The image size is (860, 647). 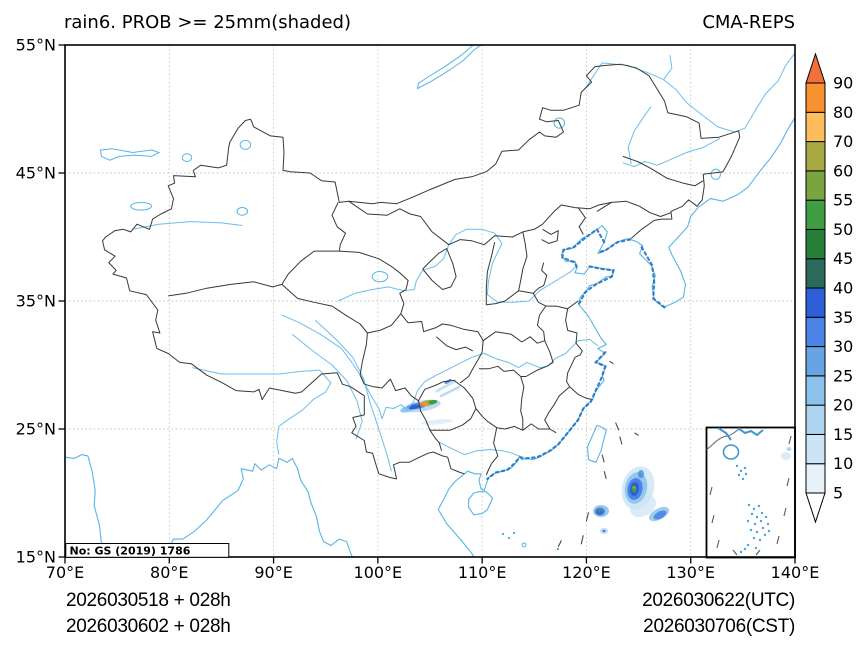 I want to click on x-axis-tick-label: 100°E, so click(x=378, y=572).